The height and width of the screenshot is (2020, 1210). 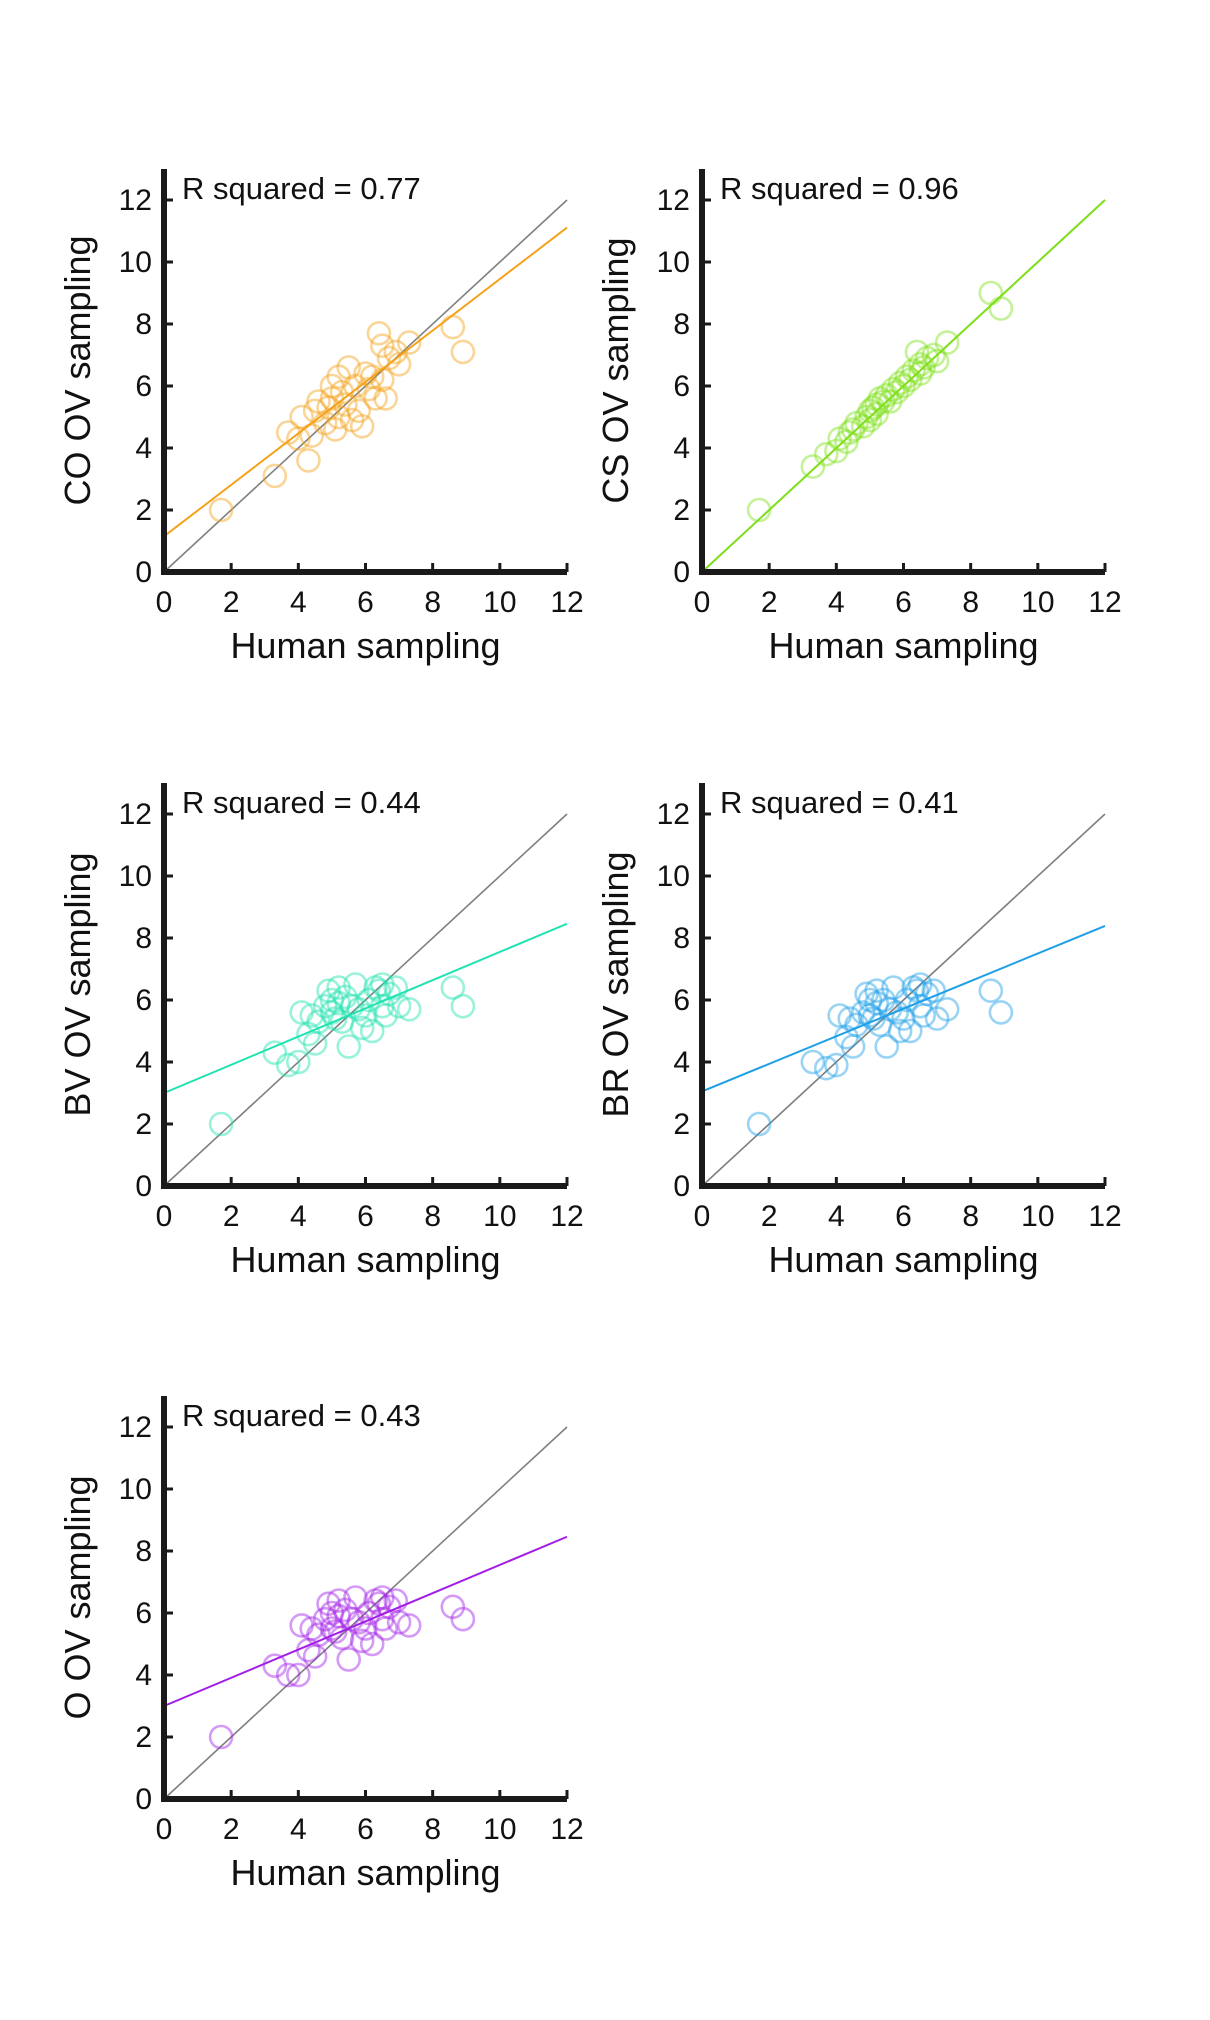 What do you see at coordinates (880, 1054) in the screenshot?
I see `points-br` at bounding box center [880, 1054].